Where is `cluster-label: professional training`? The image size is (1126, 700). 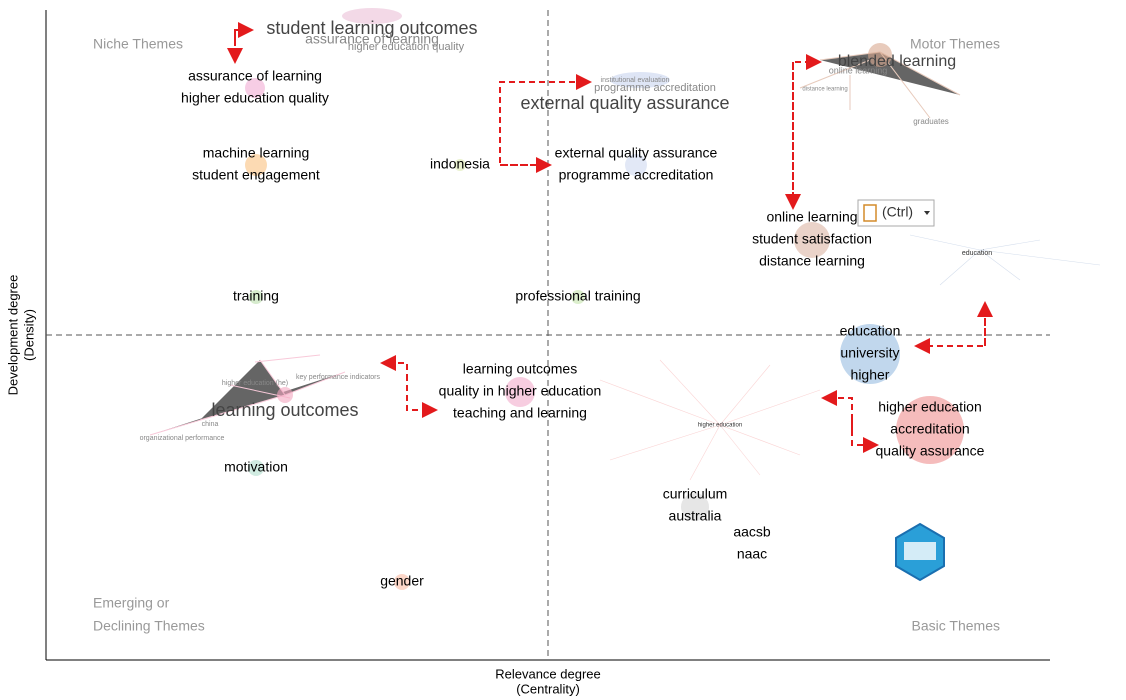
cluster-label: professional training is located at coordinates (577, 296).